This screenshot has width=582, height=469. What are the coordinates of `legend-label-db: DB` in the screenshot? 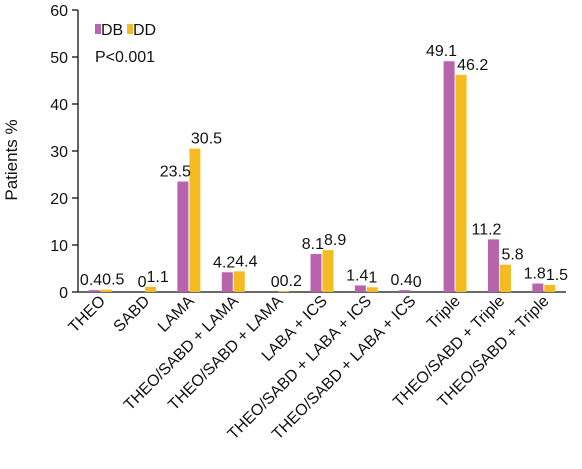 It's located at (112, 30).